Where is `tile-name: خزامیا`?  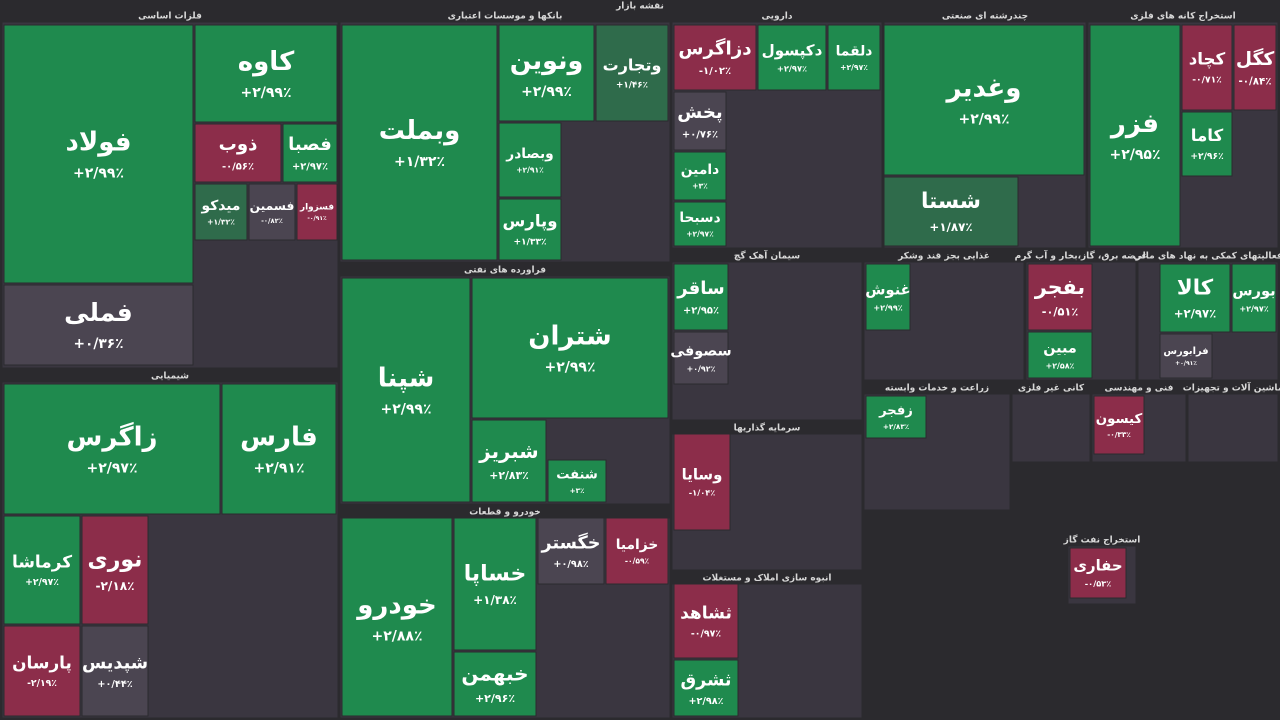 tile-name: خزامیا is located at coordinates (637, 545).